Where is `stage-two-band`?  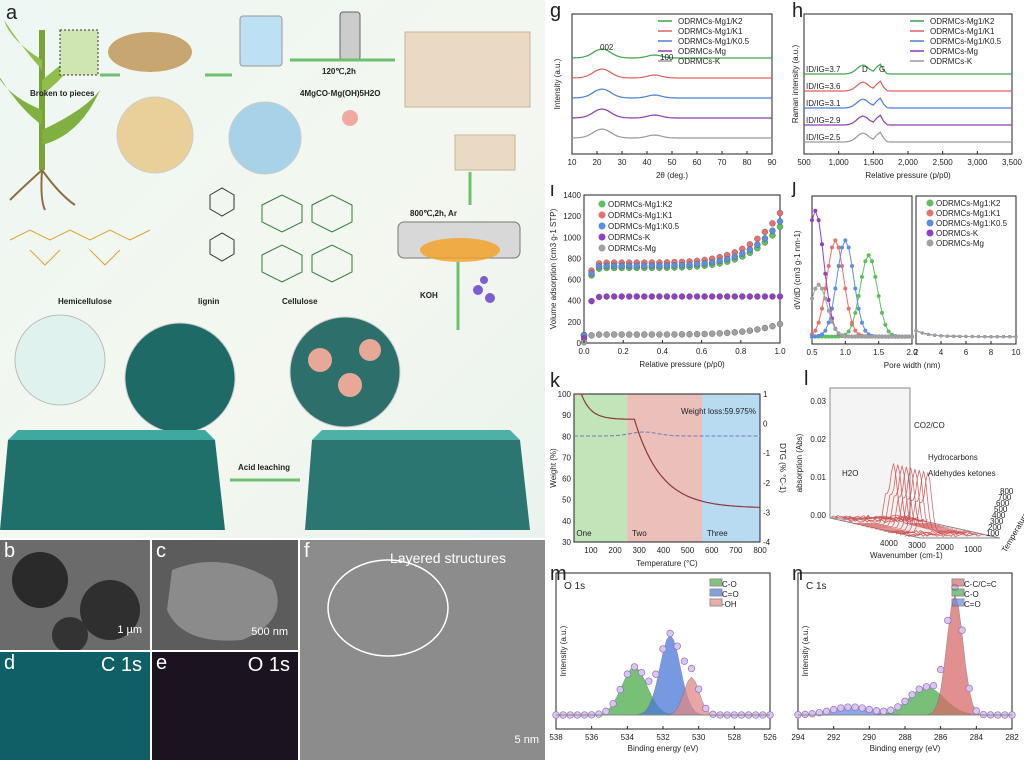
stage-two-band is located at coordinates (664, 468).